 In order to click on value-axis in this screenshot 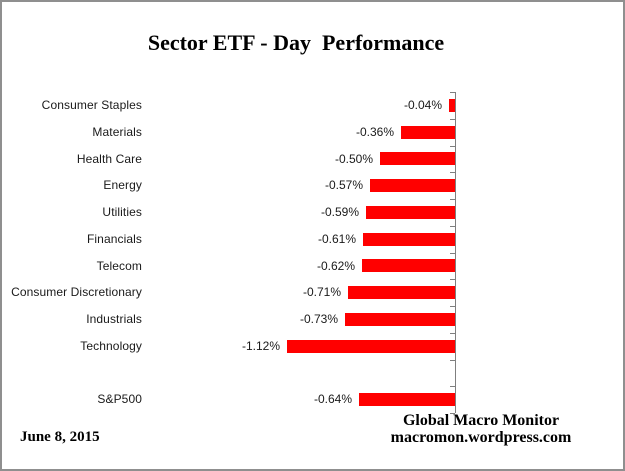, I will do `click(455, 252)`.